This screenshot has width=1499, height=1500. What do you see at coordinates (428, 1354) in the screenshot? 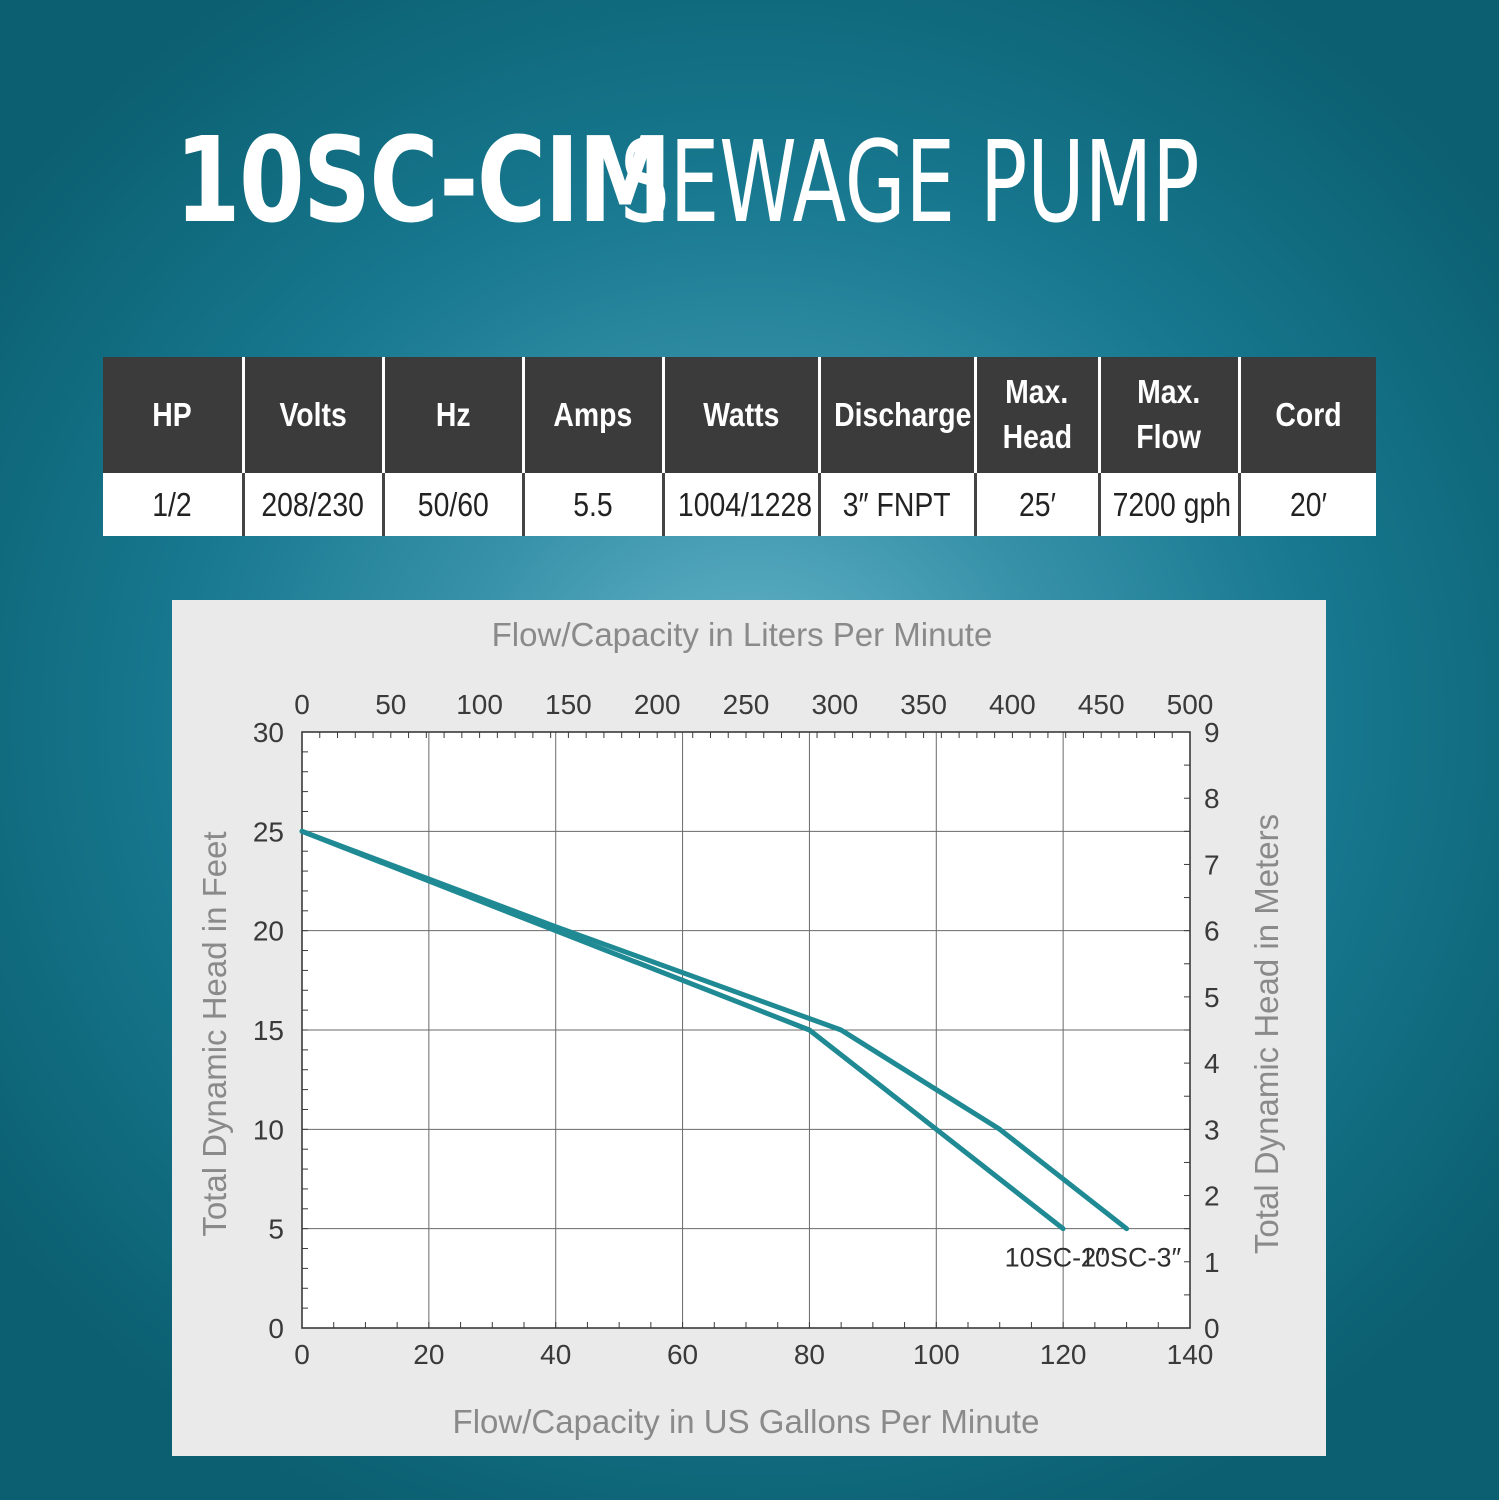
I see `x-tick-label: 20` at bounding box center [428, 1354].